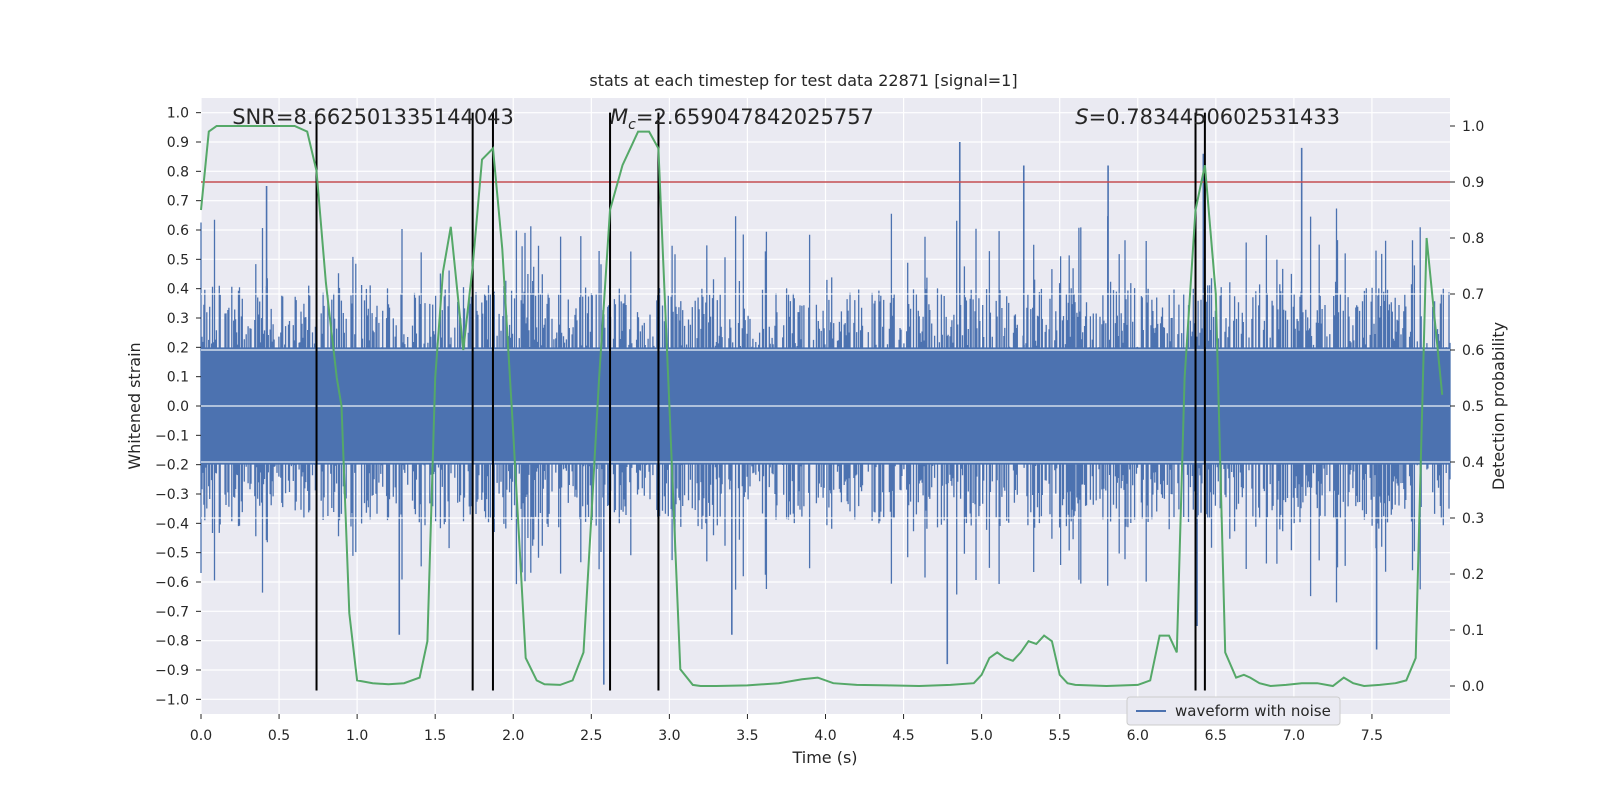 The height and width of the screenshot is (800, 1600). What do you see at coordinates (1473, 407) in the screenshot?
I see `y2-tick-label: 0.5` at bounding box center [1473, 407].